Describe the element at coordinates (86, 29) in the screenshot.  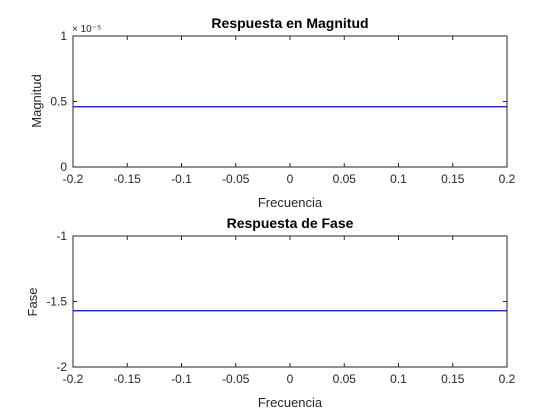
I see `magnitude-exponent-label: × 10⁻⁵` at that location.